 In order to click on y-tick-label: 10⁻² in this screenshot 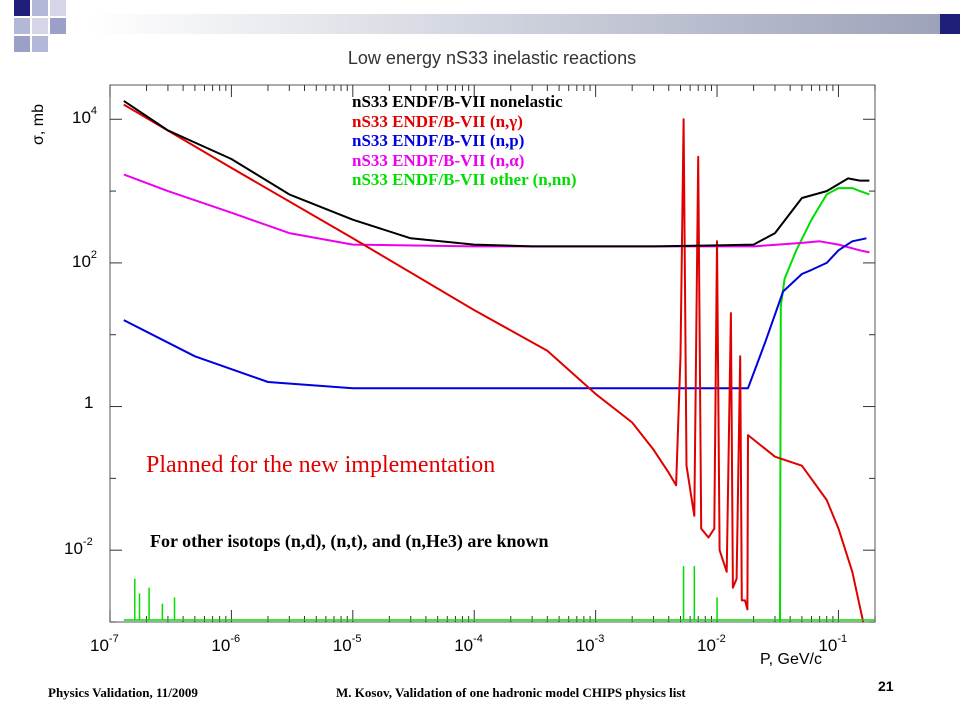, I will do `click(78, 547)`.